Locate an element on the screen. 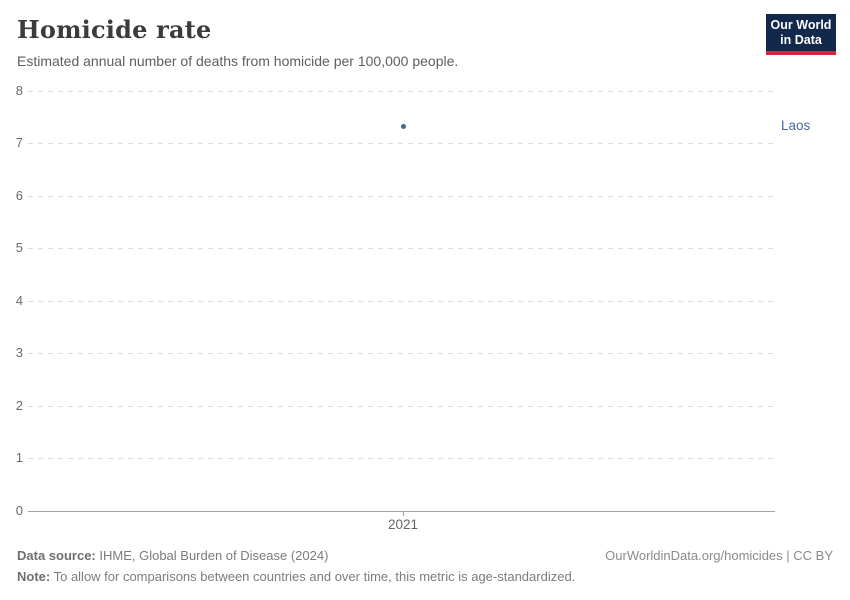 The image size is (850, 600). y-tick-label-3: 3 is located at coordinates (19, 352).